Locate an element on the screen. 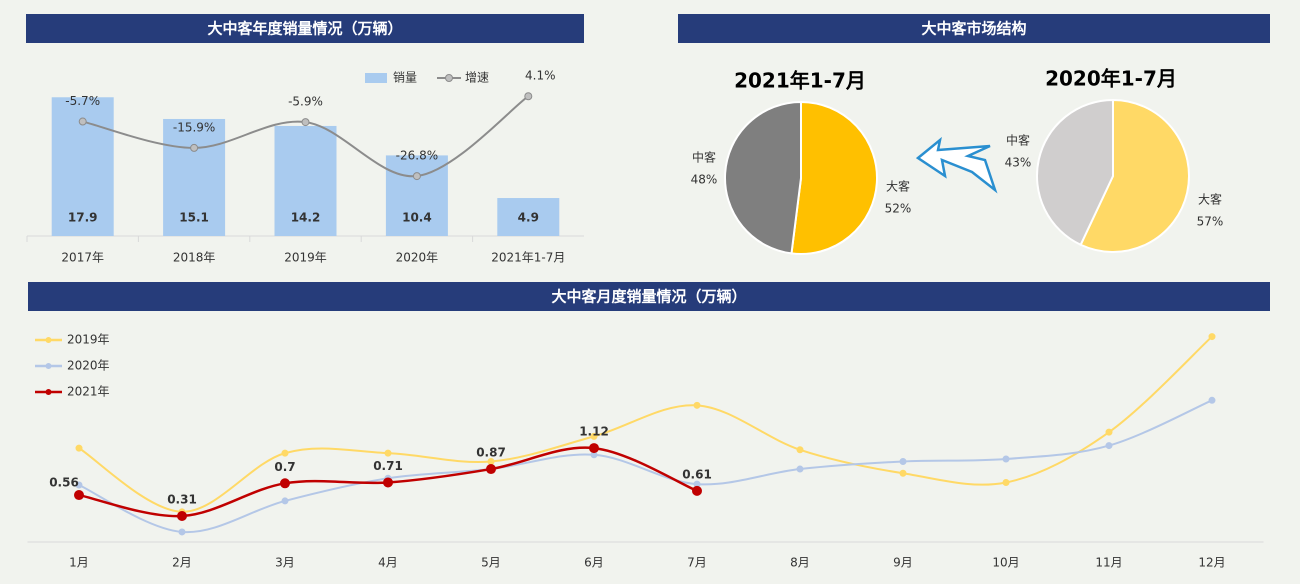 The width and height of the screenshot is (1300, 584). x-tick-label: 2月 is located at coordinates (182, 563).